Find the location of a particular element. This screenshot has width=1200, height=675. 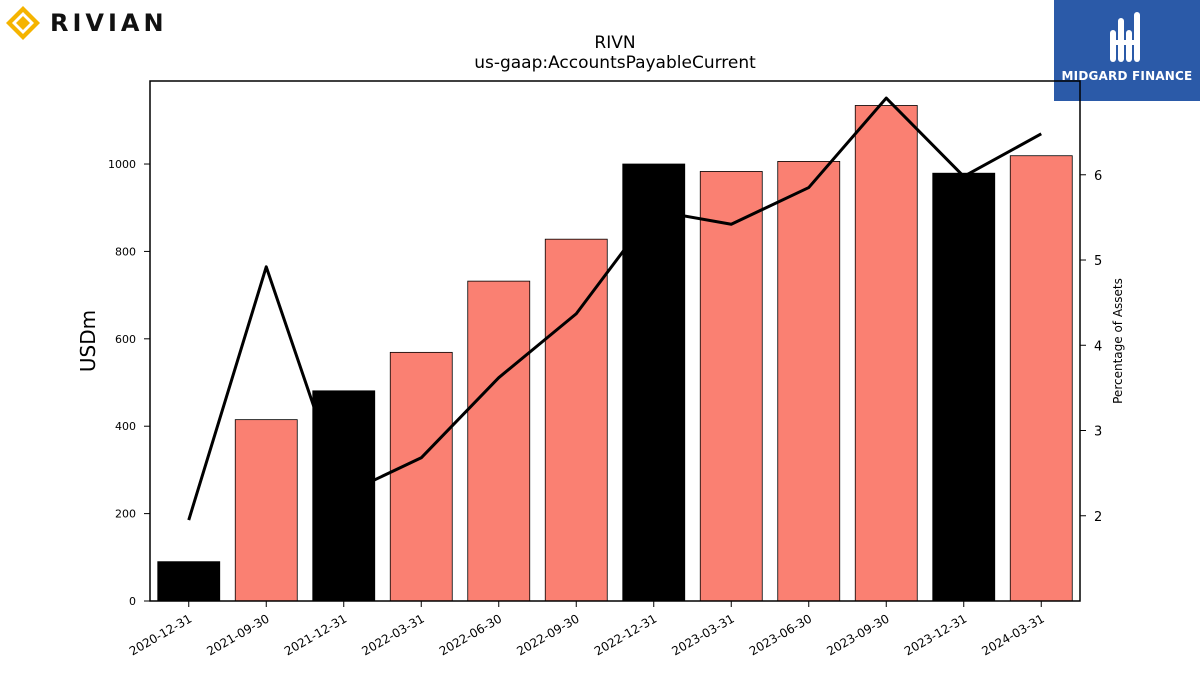

rivian-diamond-icon is located at coordinates (23, 23).